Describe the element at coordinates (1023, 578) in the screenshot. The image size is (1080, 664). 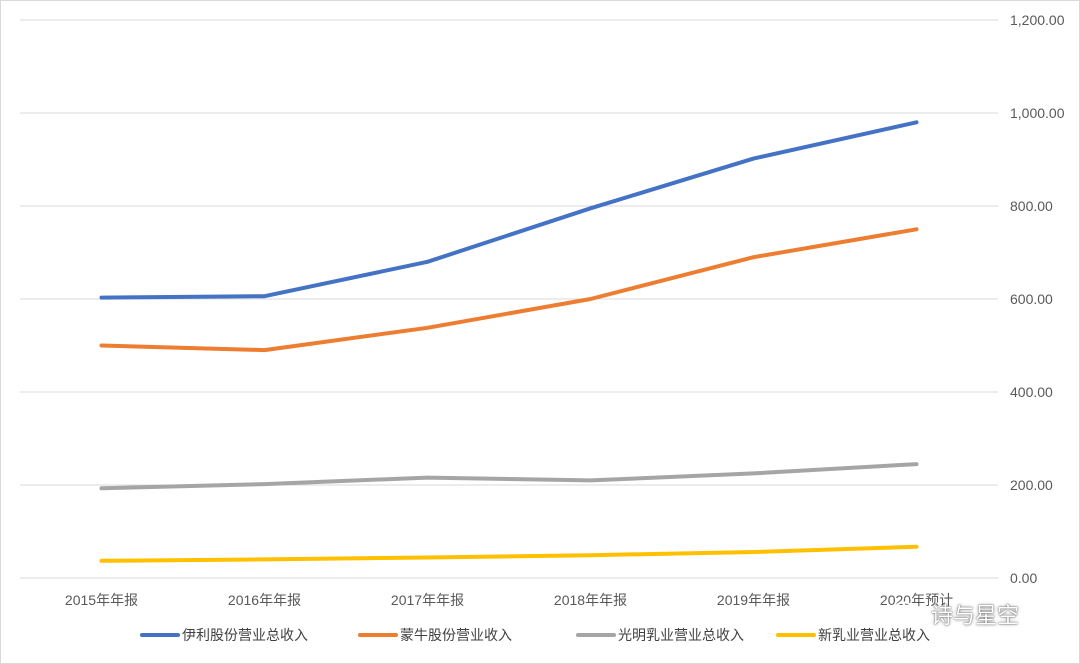
I see `y-tick-label: 0.00` at that location.